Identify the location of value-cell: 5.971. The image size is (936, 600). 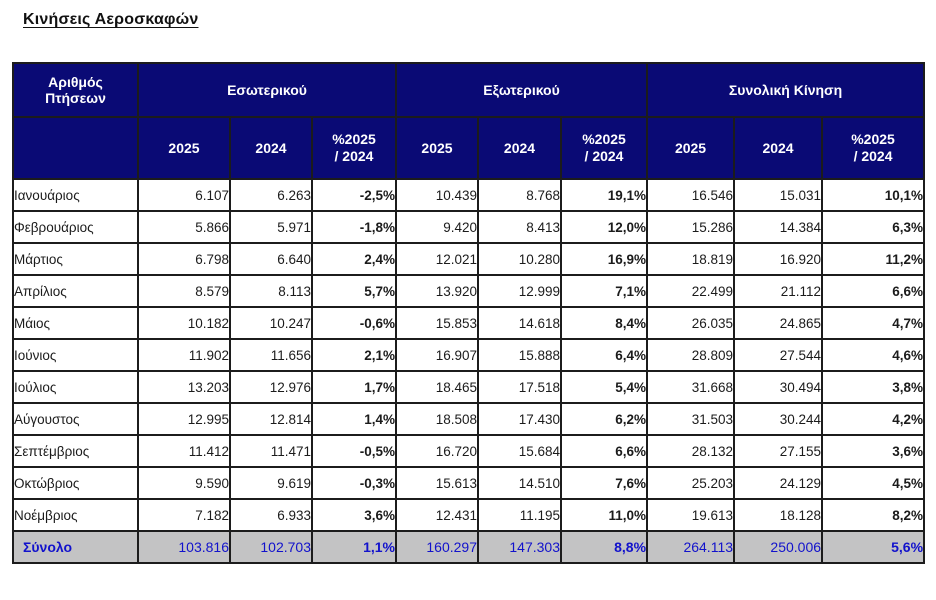
(271, 227).